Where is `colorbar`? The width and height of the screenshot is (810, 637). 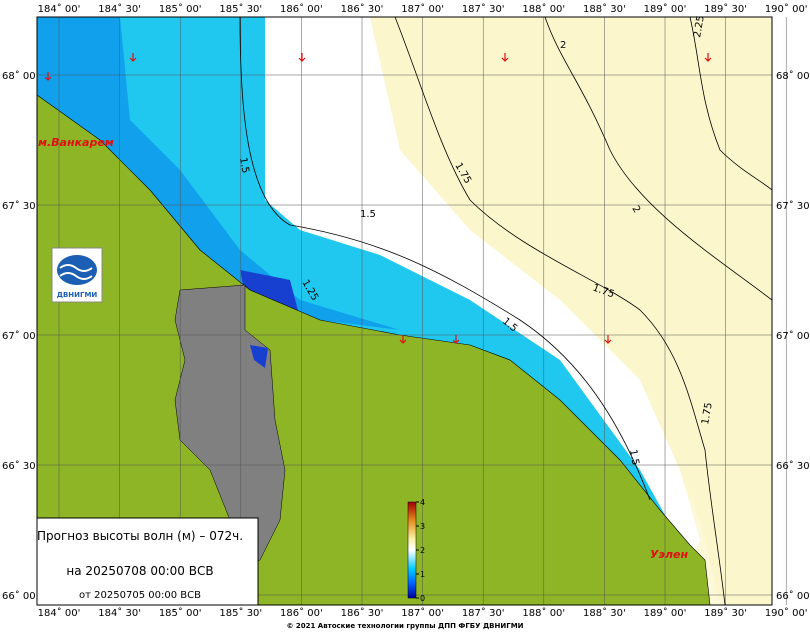 colorbar is located at coordinates (412, 550).